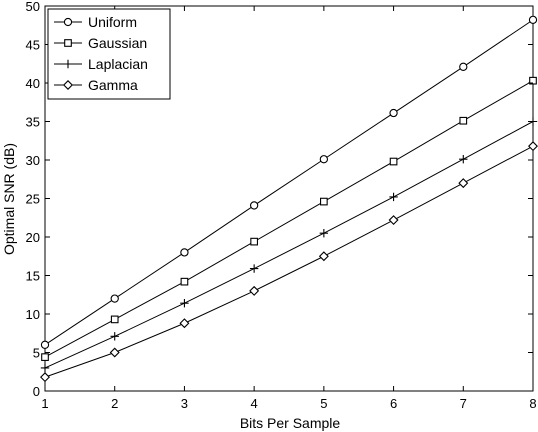  I want to click on y-tick-label: 5, so click(36, 353).